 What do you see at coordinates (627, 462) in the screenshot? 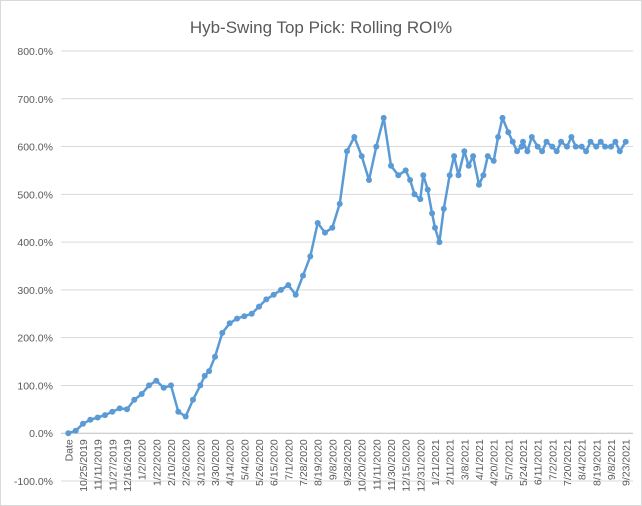
I see `x-tick-label: 9/23/2021` at bounding box center [627, 462].